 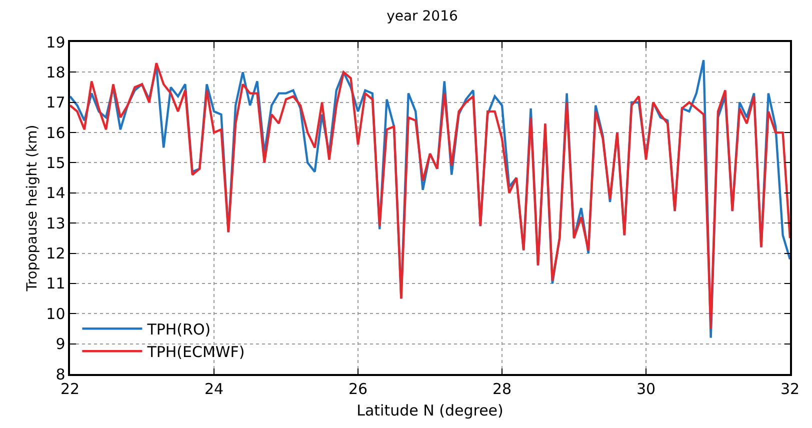 I want to click on y-tick-label: 13, so click(x=56, y=223).